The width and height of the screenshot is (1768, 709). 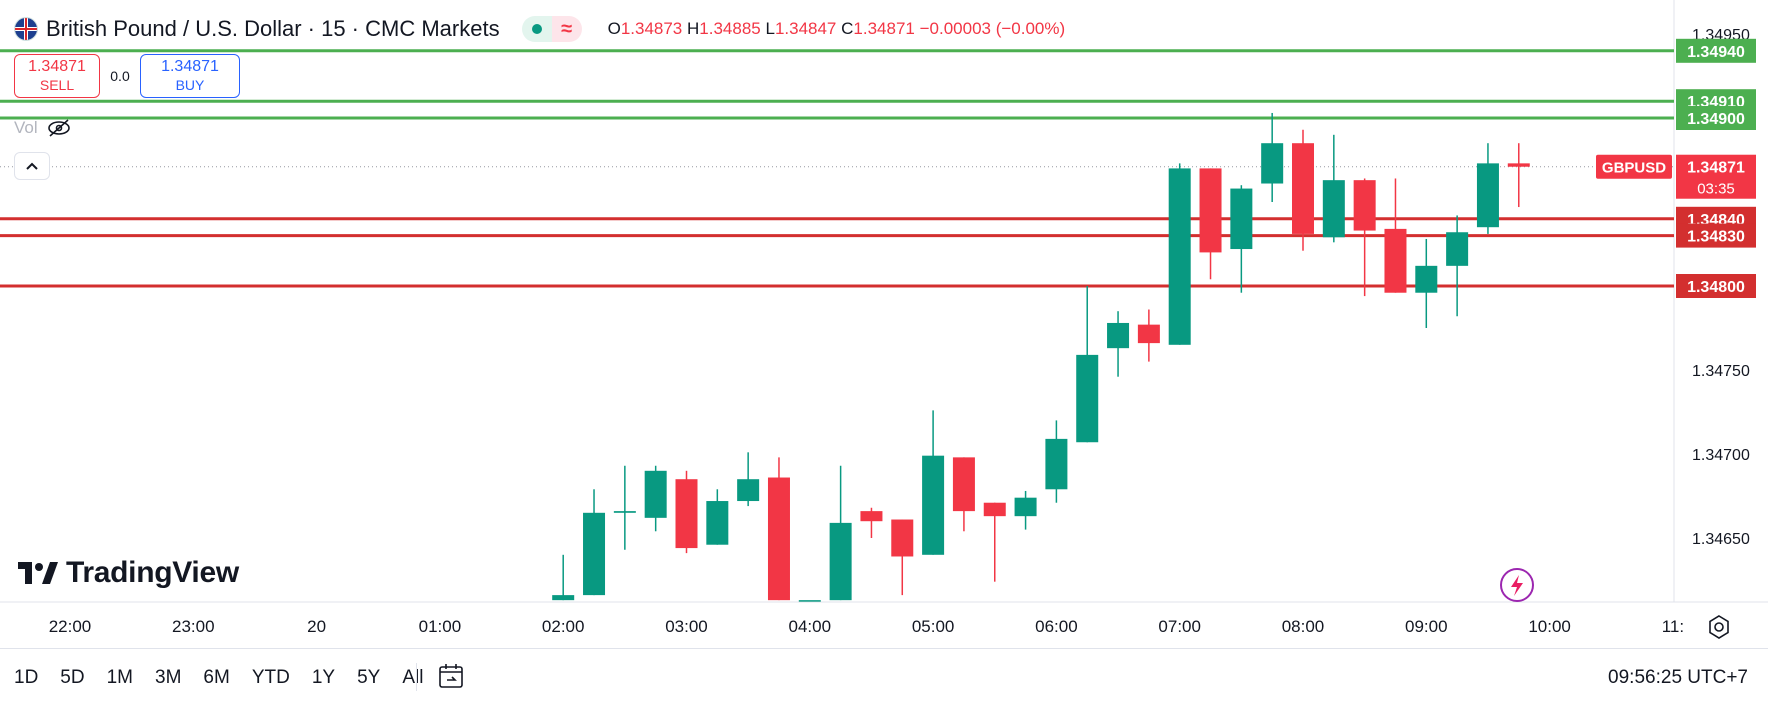 What do you see at coordinates (323, 677) in the screenshot?
I see `range-button-1y: 1Y` at bounding box center [323, 677].